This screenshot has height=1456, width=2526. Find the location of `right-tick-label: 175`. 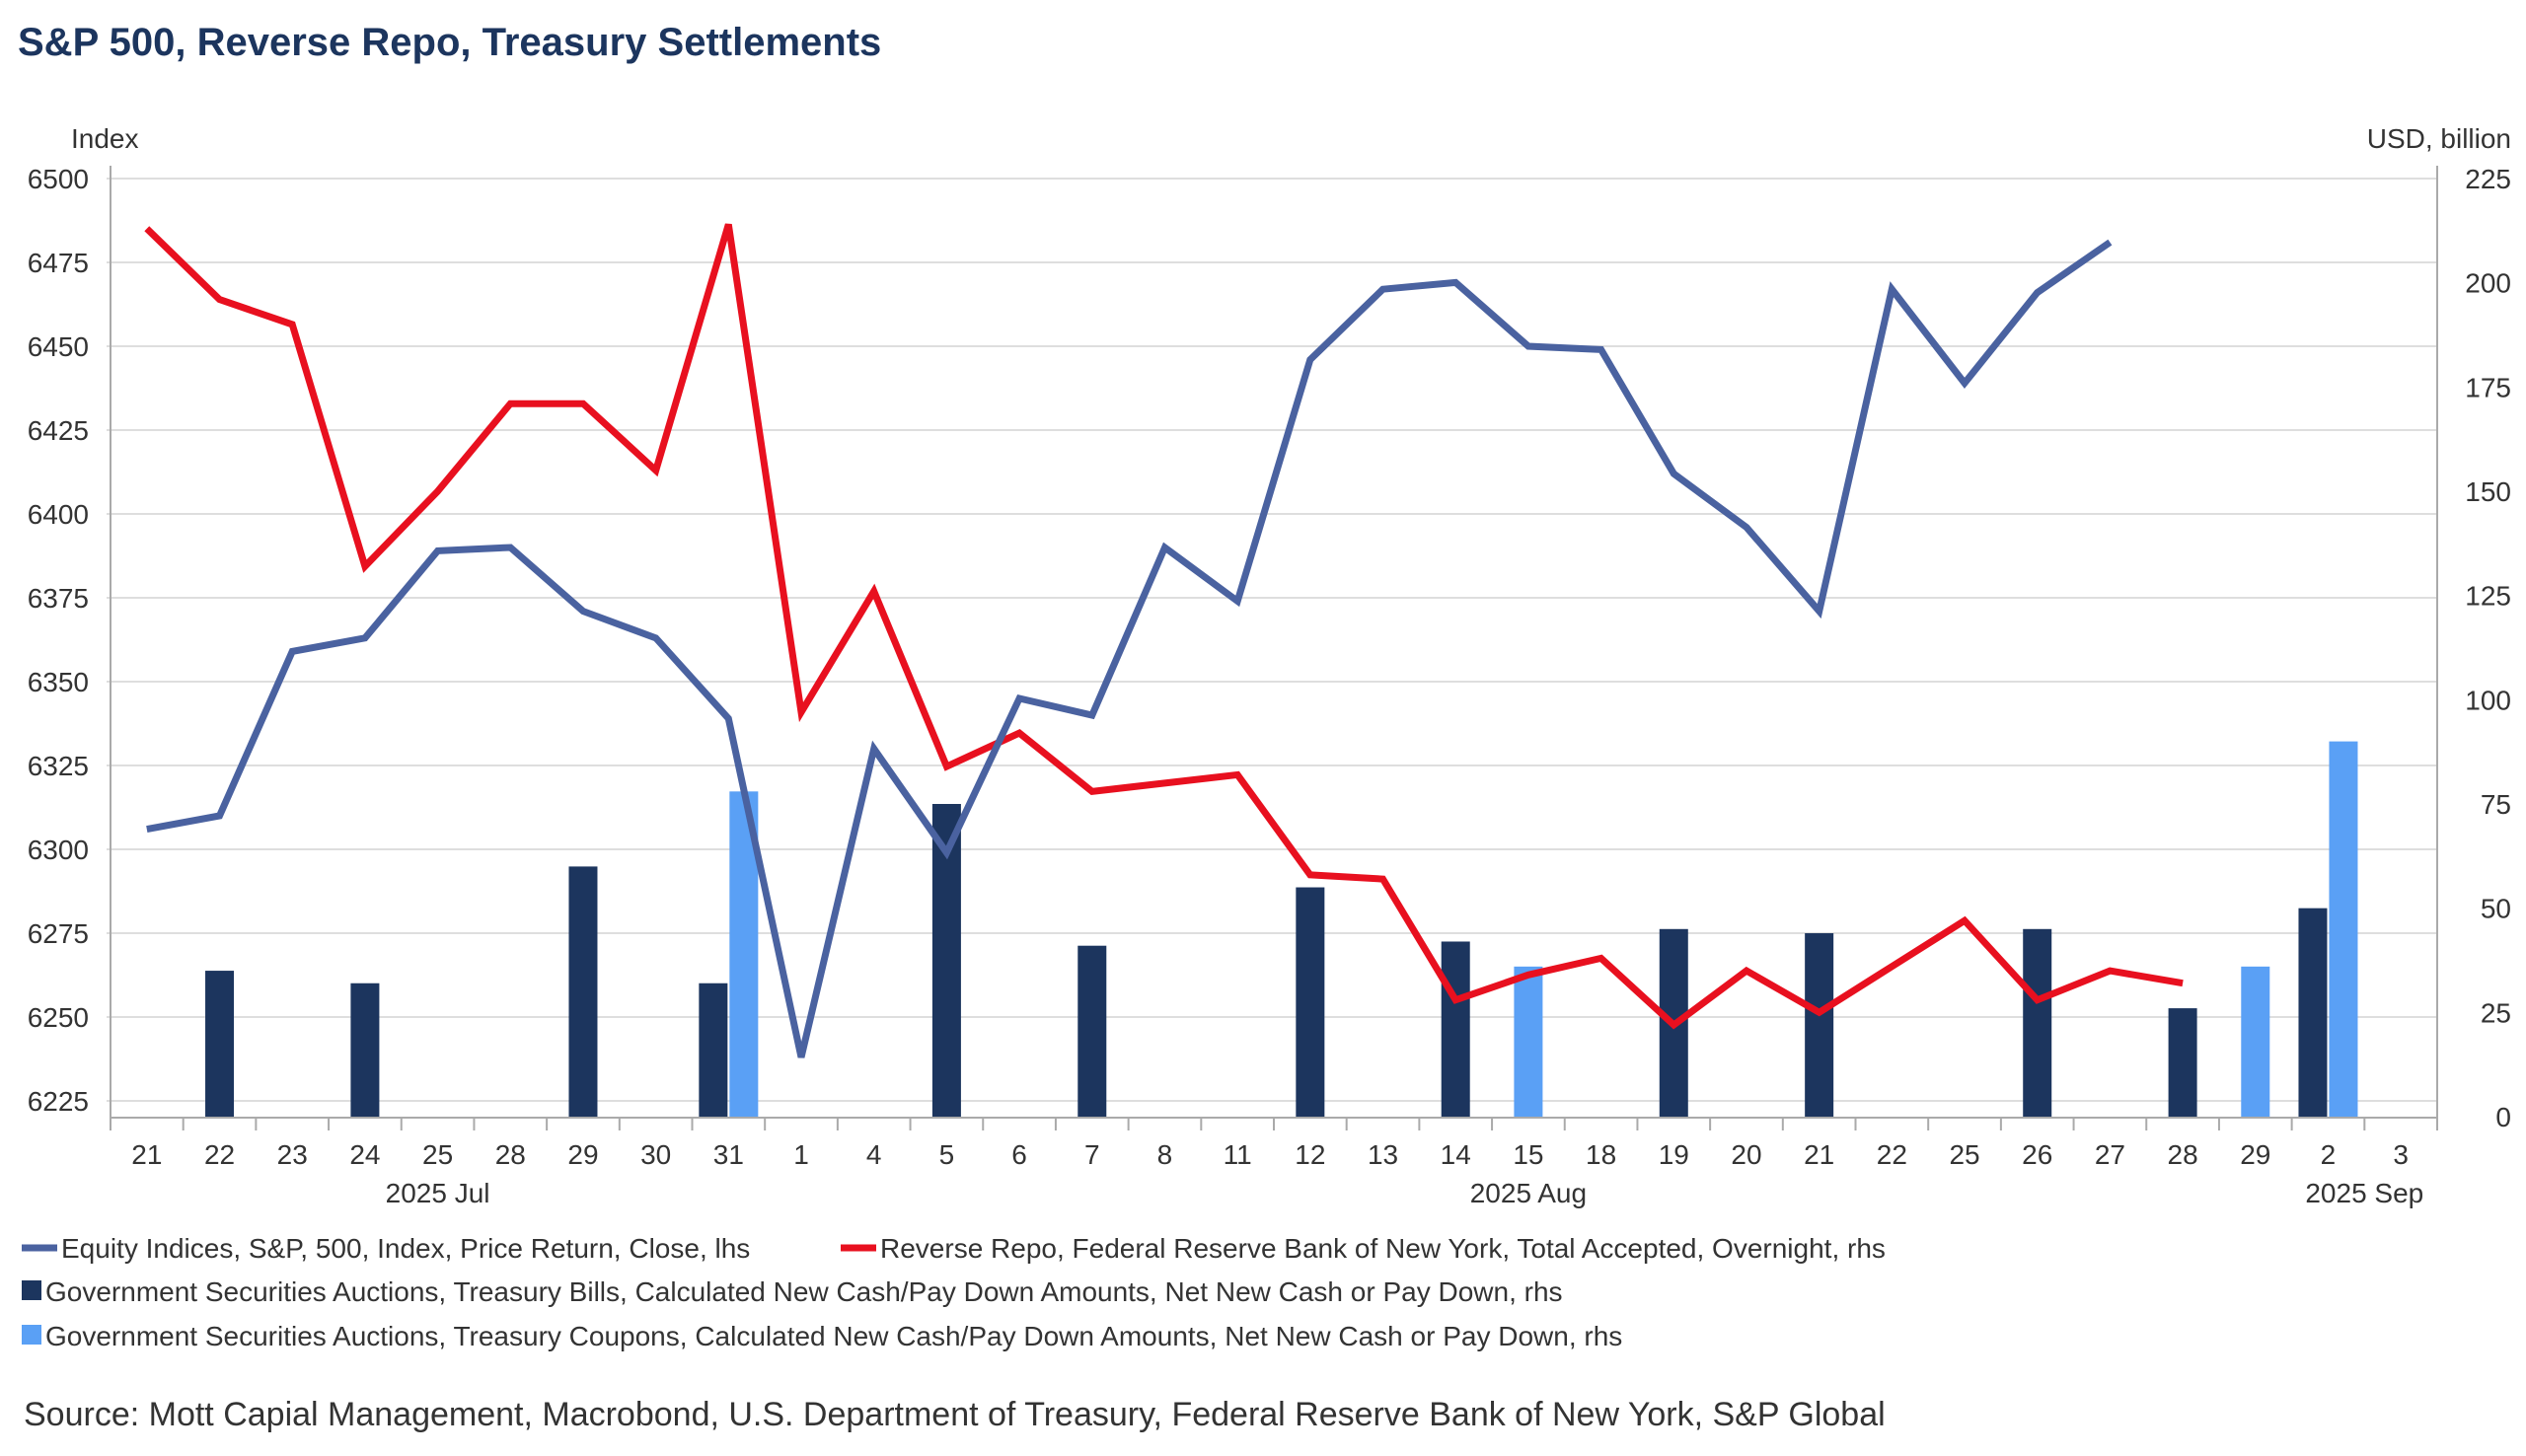

right-tick-label: 175 is located at coordinates (2488, 387).